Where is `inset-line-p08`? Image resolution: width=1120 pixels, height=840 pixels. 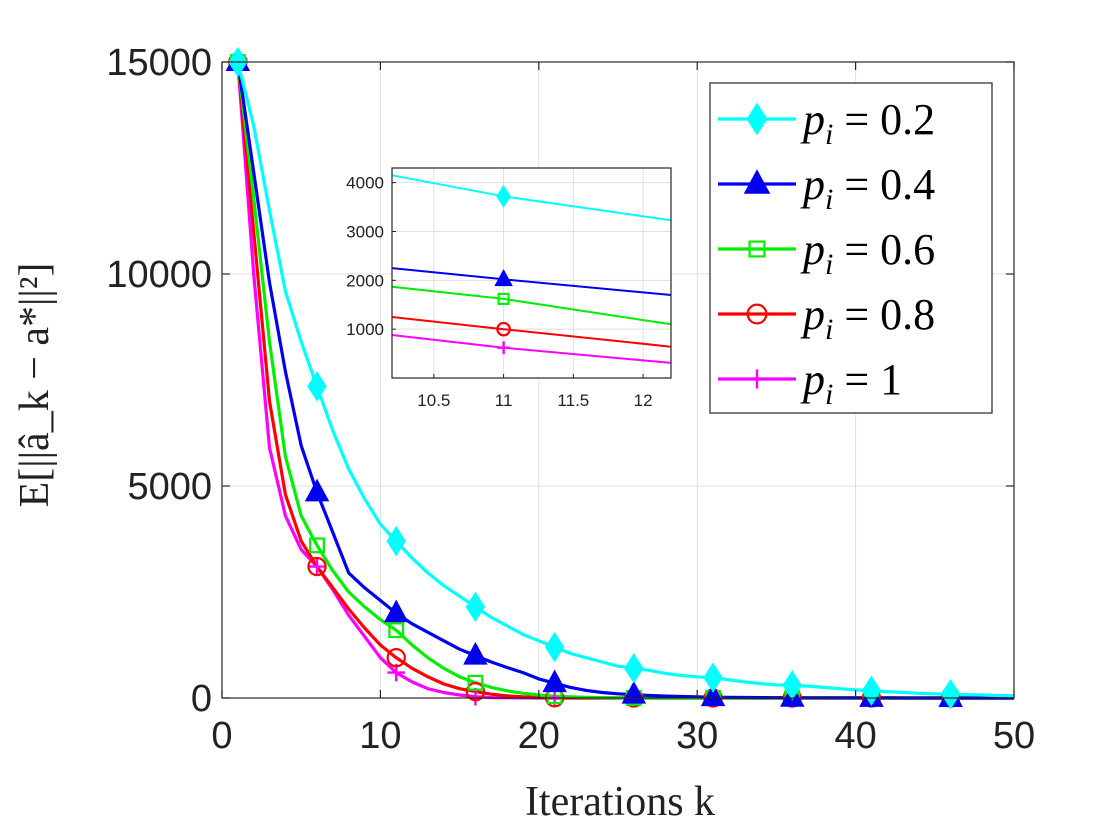
inset-line-p08 is located at coordinates (531, 332).